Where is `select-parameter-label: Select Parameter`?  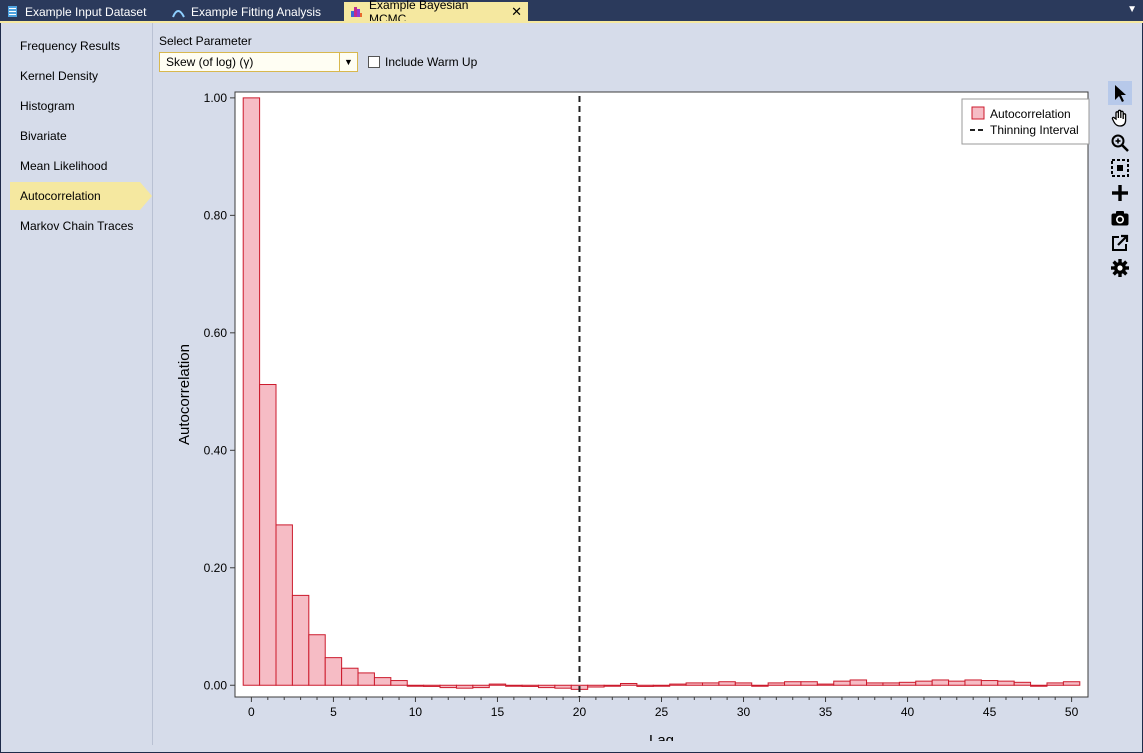
select-parameter-label: Select Parameter is located at coordinates (205, 41).